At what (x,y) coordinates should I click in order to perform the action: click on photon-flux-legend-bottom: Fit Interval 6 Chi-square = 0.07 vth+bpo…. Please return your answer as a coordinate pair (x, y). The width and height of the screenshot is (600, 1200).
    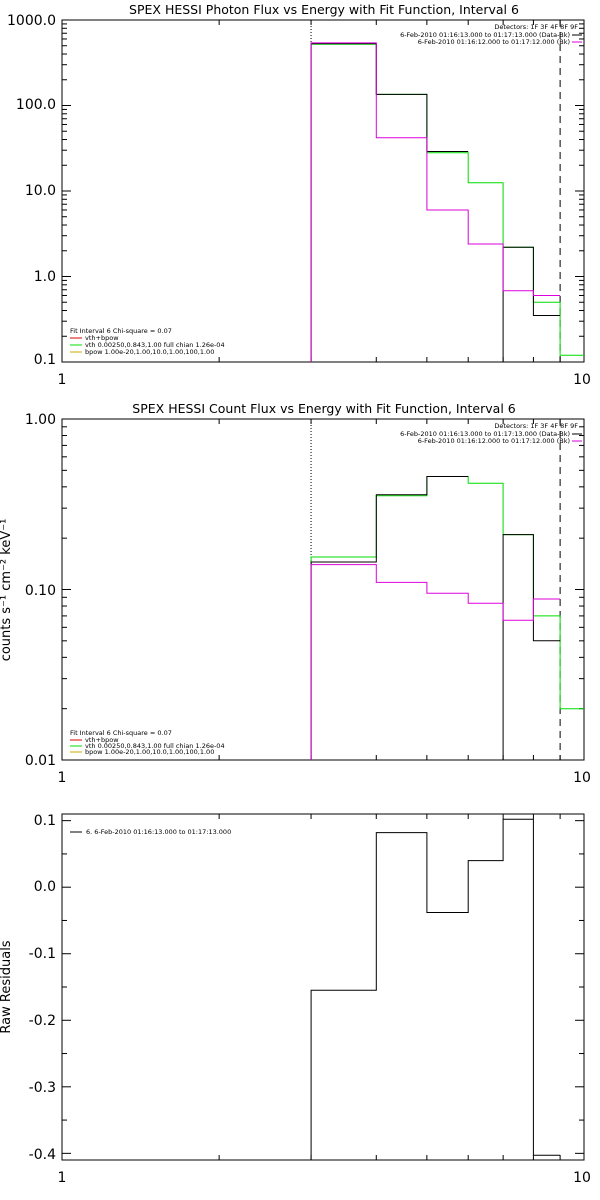
    Looking at the image, I should click on (147, 341).